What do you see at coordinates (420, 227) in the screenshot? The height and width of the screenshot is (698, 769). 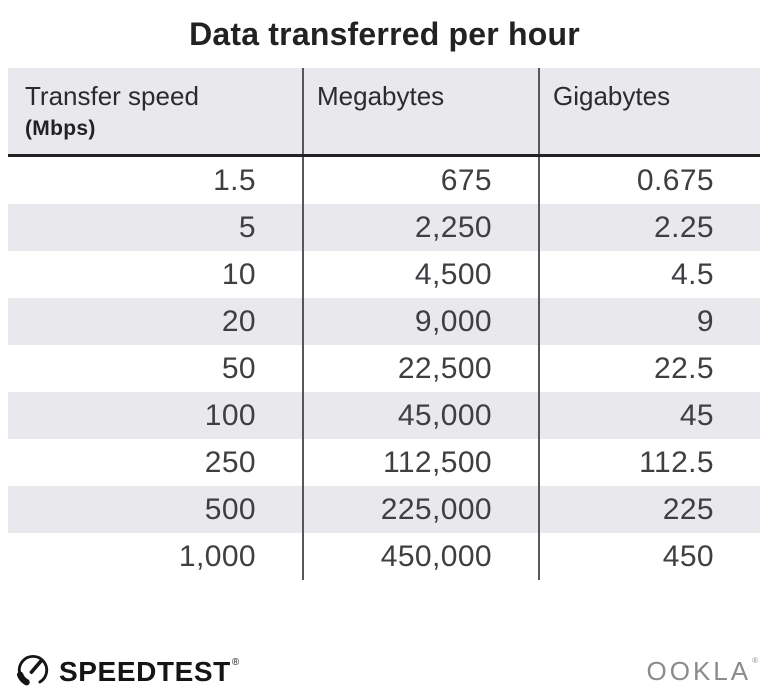 I see `cell-megabytes: 2,250` at bounding box center [420, 227].